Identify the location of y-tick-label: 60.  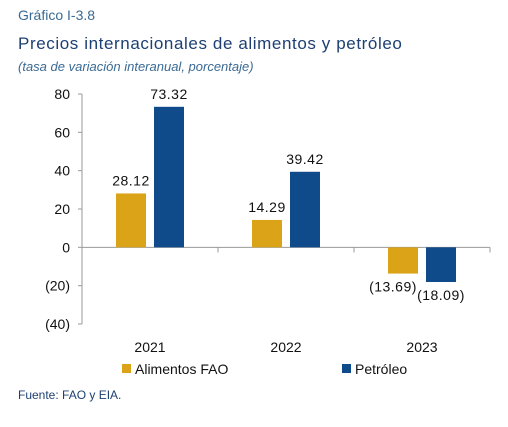
(62, 132).